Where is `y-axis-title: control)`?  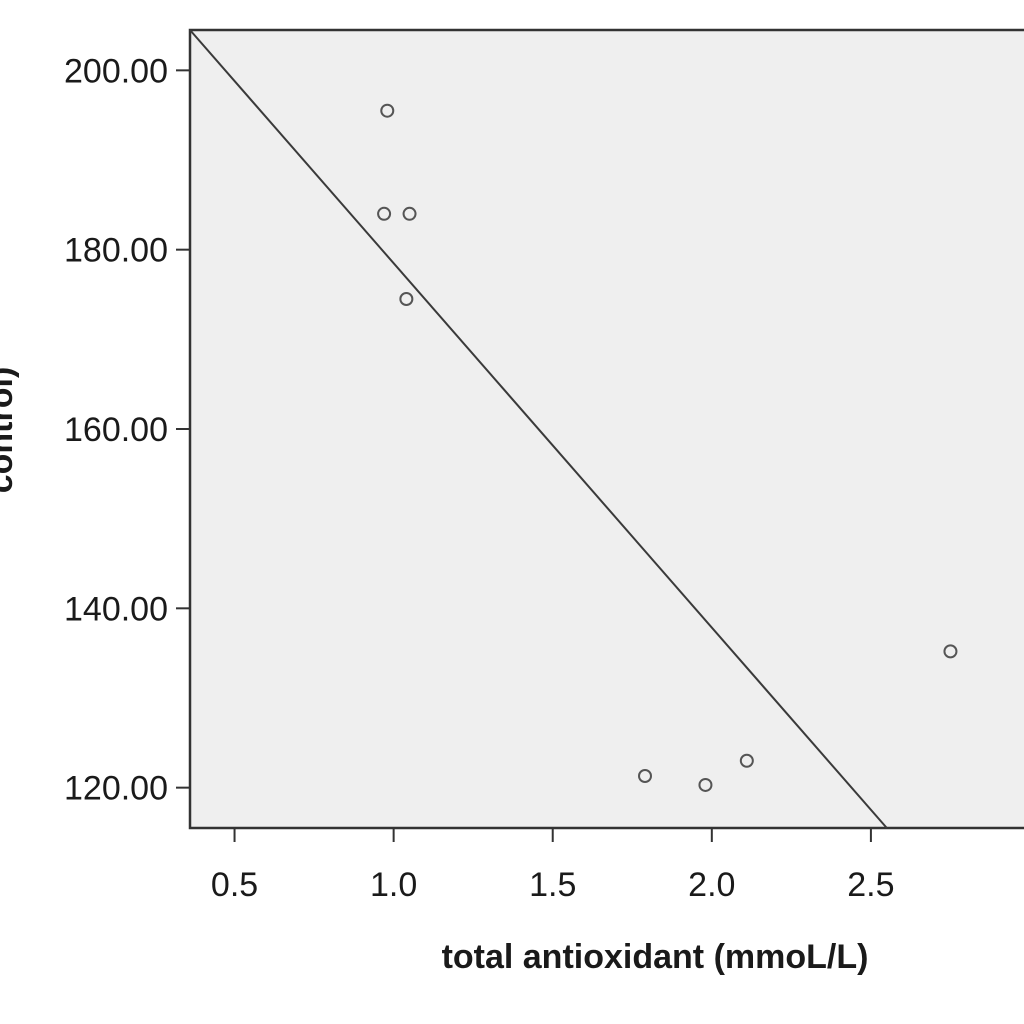 y-axis-title: control) is located at coordinates (10, 430).